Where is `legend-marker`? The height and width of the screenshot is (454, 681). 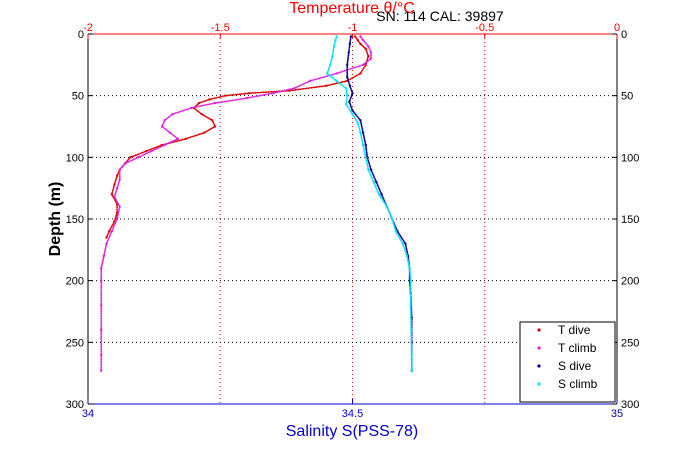
legend-marker is located at coordinates (539, 348).